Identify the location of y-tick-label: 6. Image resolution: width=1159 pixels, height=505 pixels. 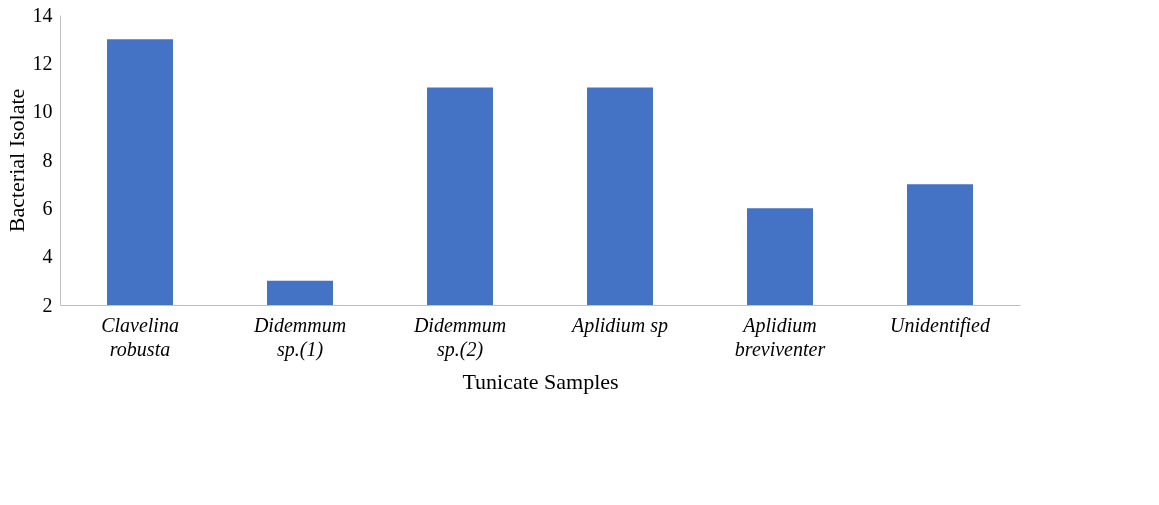
(47, 207).